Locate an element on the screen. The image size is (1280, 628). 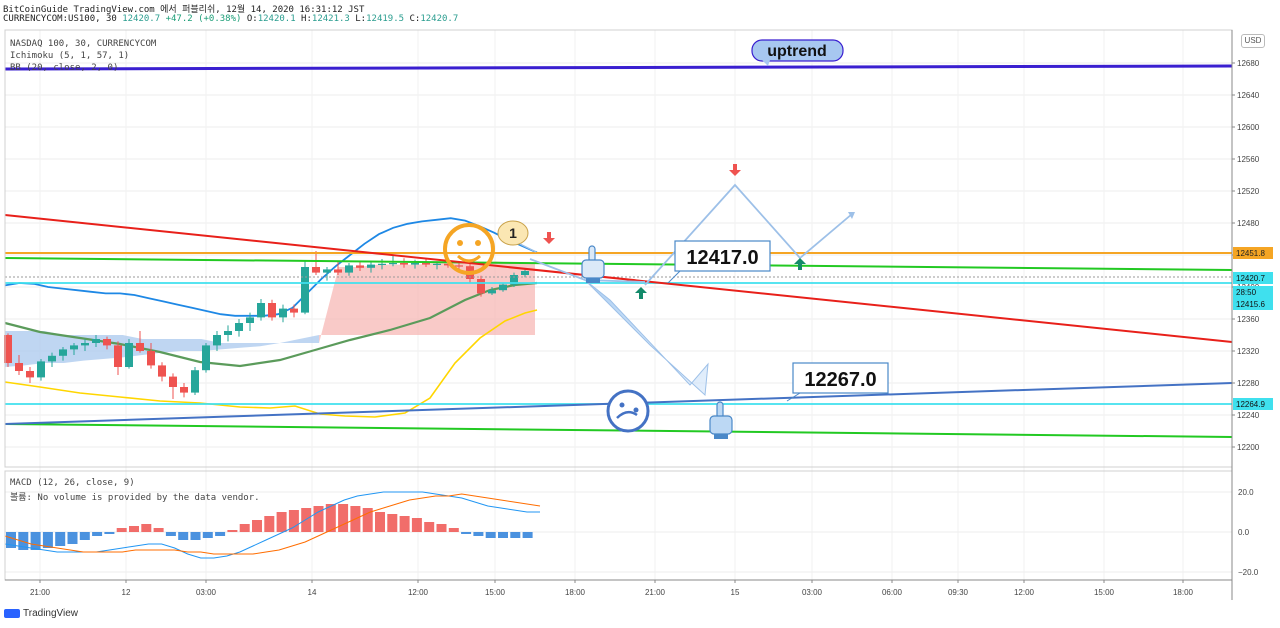
level-label-lower-pointer is located at coordinates (793, 397).